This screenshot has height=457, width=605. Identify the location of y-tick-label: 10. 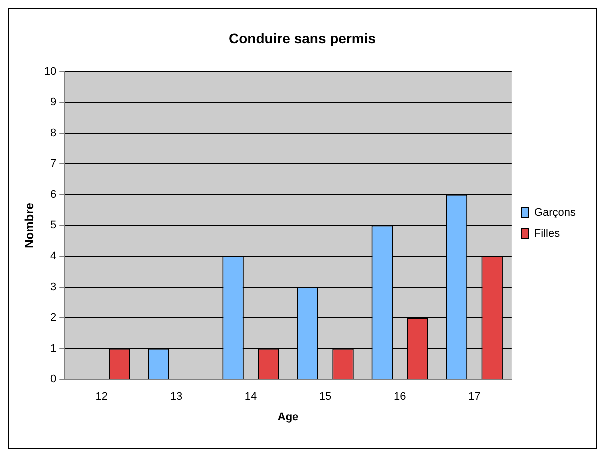
(50, 72).